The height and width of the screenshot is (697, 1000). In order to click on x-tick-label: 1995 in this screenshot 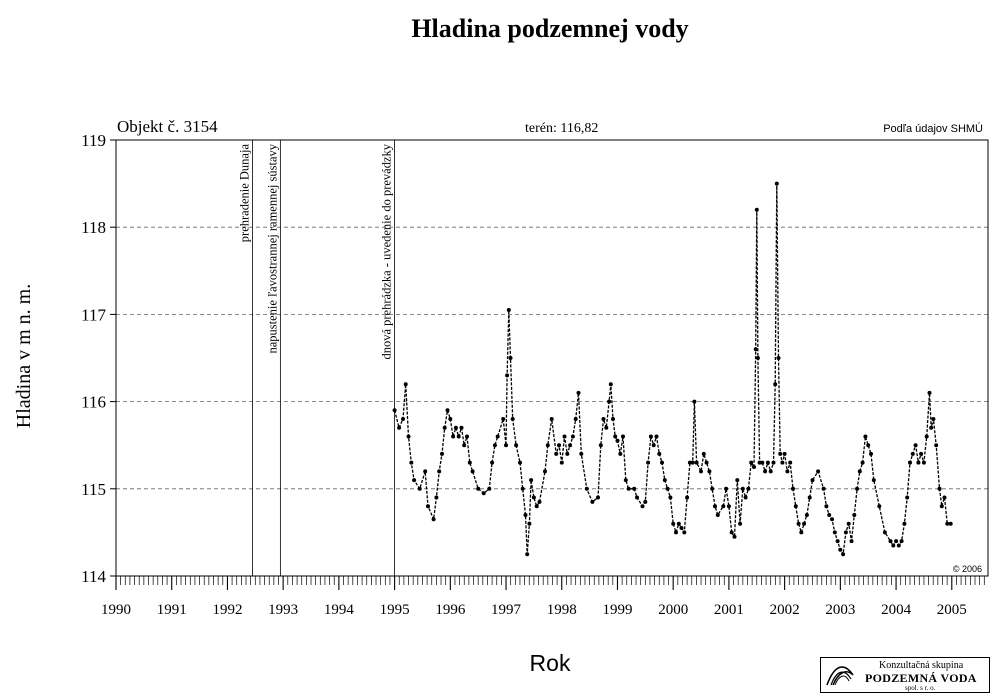, I will do `click(395, 610)`.